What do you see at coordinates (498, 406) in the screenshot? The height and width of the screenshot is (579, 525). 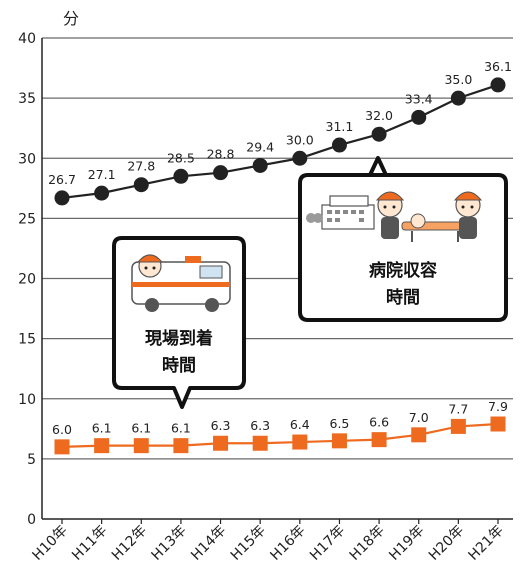 I see `data-label: 7.9` at bounding box center [498, 406].